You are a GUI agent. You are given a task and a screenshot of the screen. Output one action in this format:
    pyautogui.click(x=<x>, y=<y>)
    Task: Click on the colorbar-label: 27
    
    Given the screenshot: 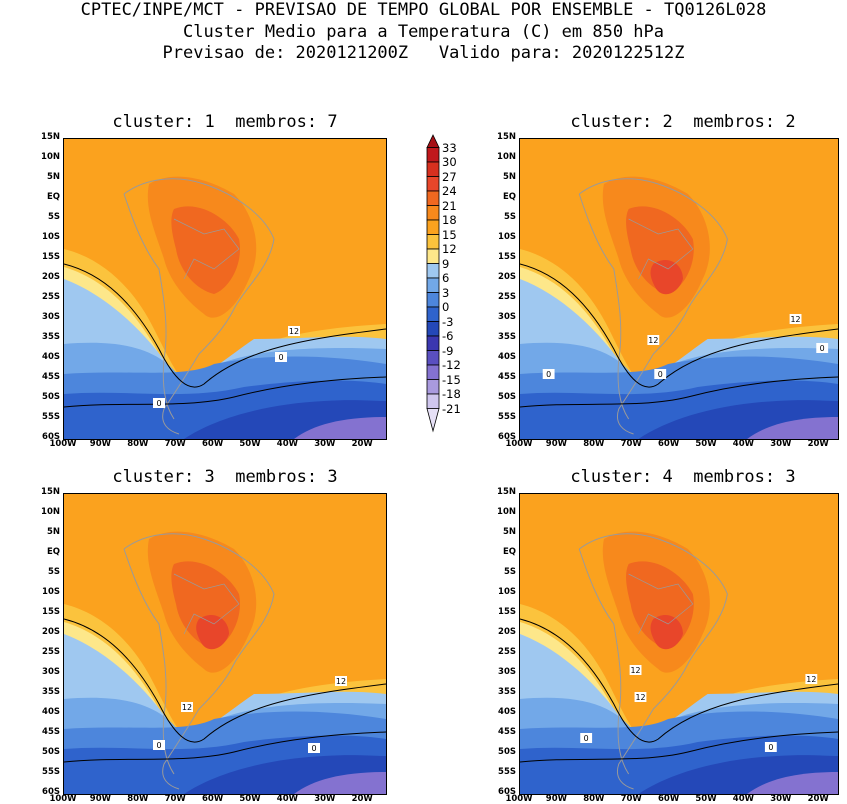 What is the action you would take?
    pyautogui.click(x=449, y=176)
    